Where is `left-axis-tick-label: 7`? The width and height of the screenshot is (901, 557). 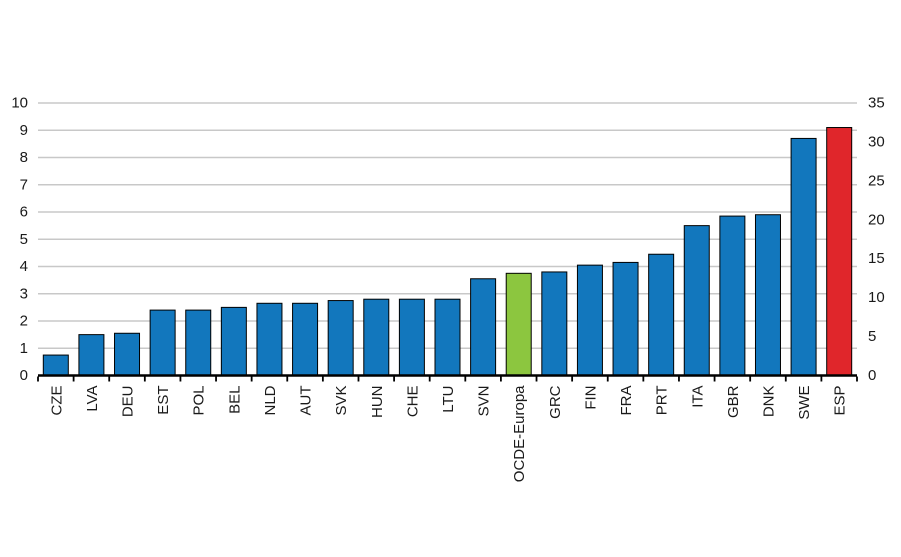
left-axis-tick-label: 7 is located at coordinates (24, 184).